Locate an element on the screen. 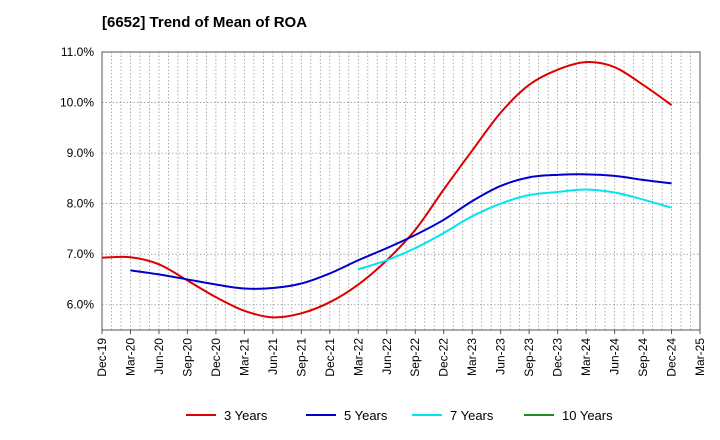  x-tick-label: Jun-21 is located at coordinates (273, 356).